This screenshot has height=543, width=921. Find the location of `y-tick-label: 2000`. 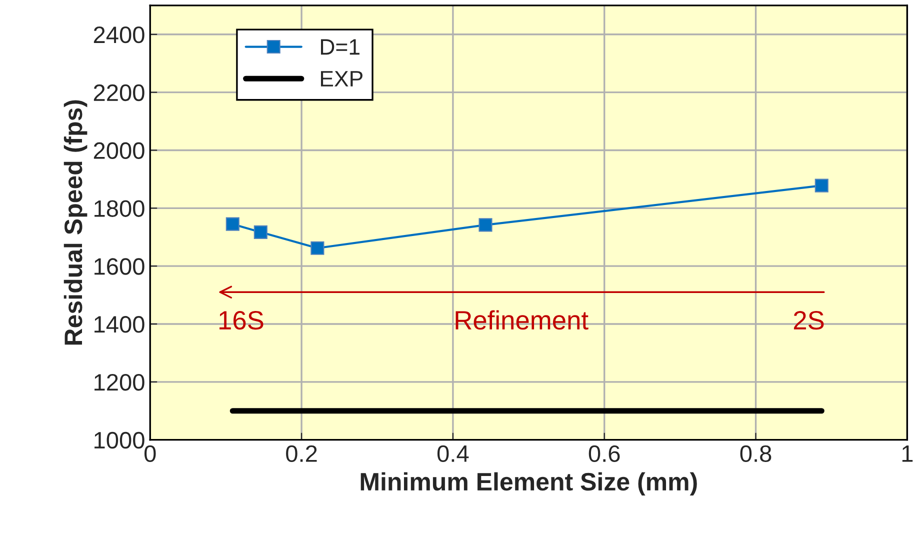

y-tick-label: 2000 is located at coordinates (119, 151).